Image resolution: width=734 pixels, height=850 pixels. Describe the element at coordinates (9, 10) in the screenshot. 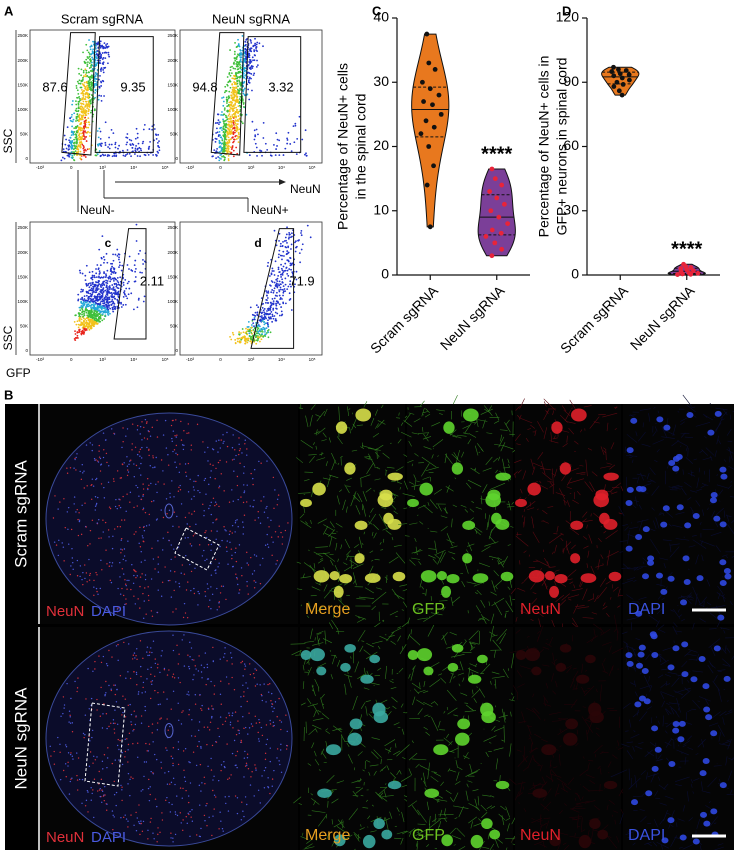

I see `panel-letter: A` at that location.